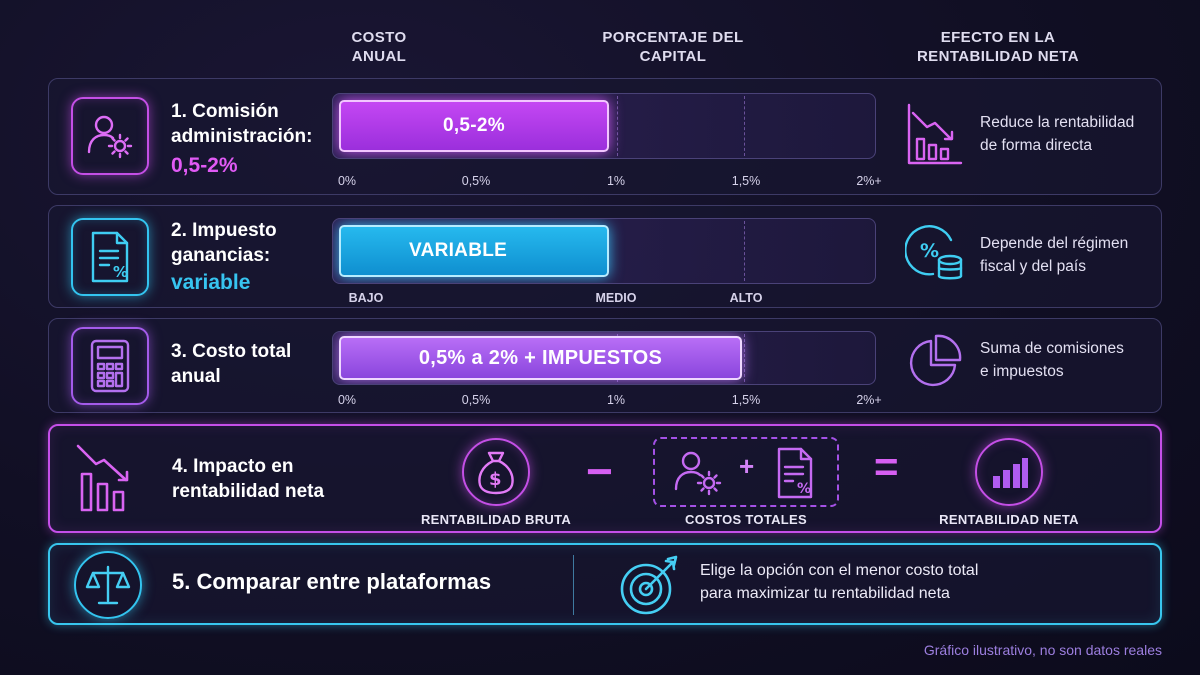 The image size is (1200, 675). What do you see at coordinates (242, 124) in the screenshot?
I see `row-title: 1. Comisión administración:` at bounding box center [242, 124].